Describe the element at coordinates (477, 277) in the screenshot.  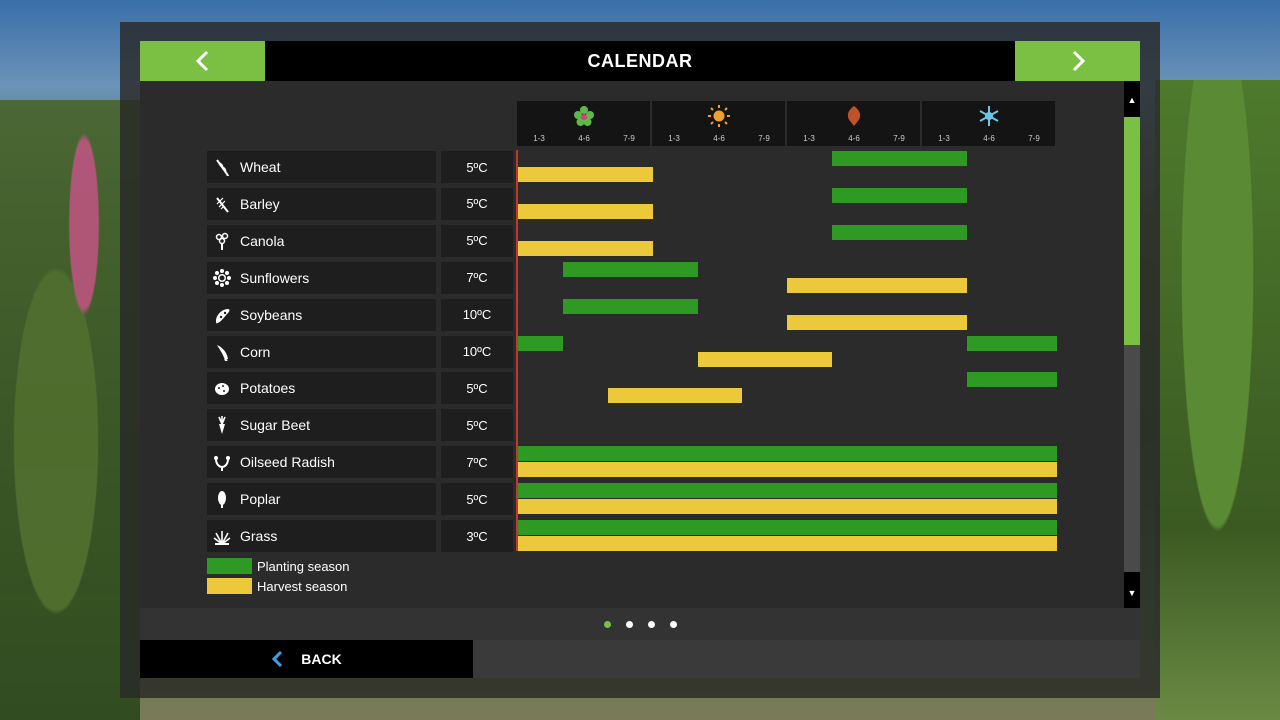
I see `crop-germination-temp: 7ºC` at that location.